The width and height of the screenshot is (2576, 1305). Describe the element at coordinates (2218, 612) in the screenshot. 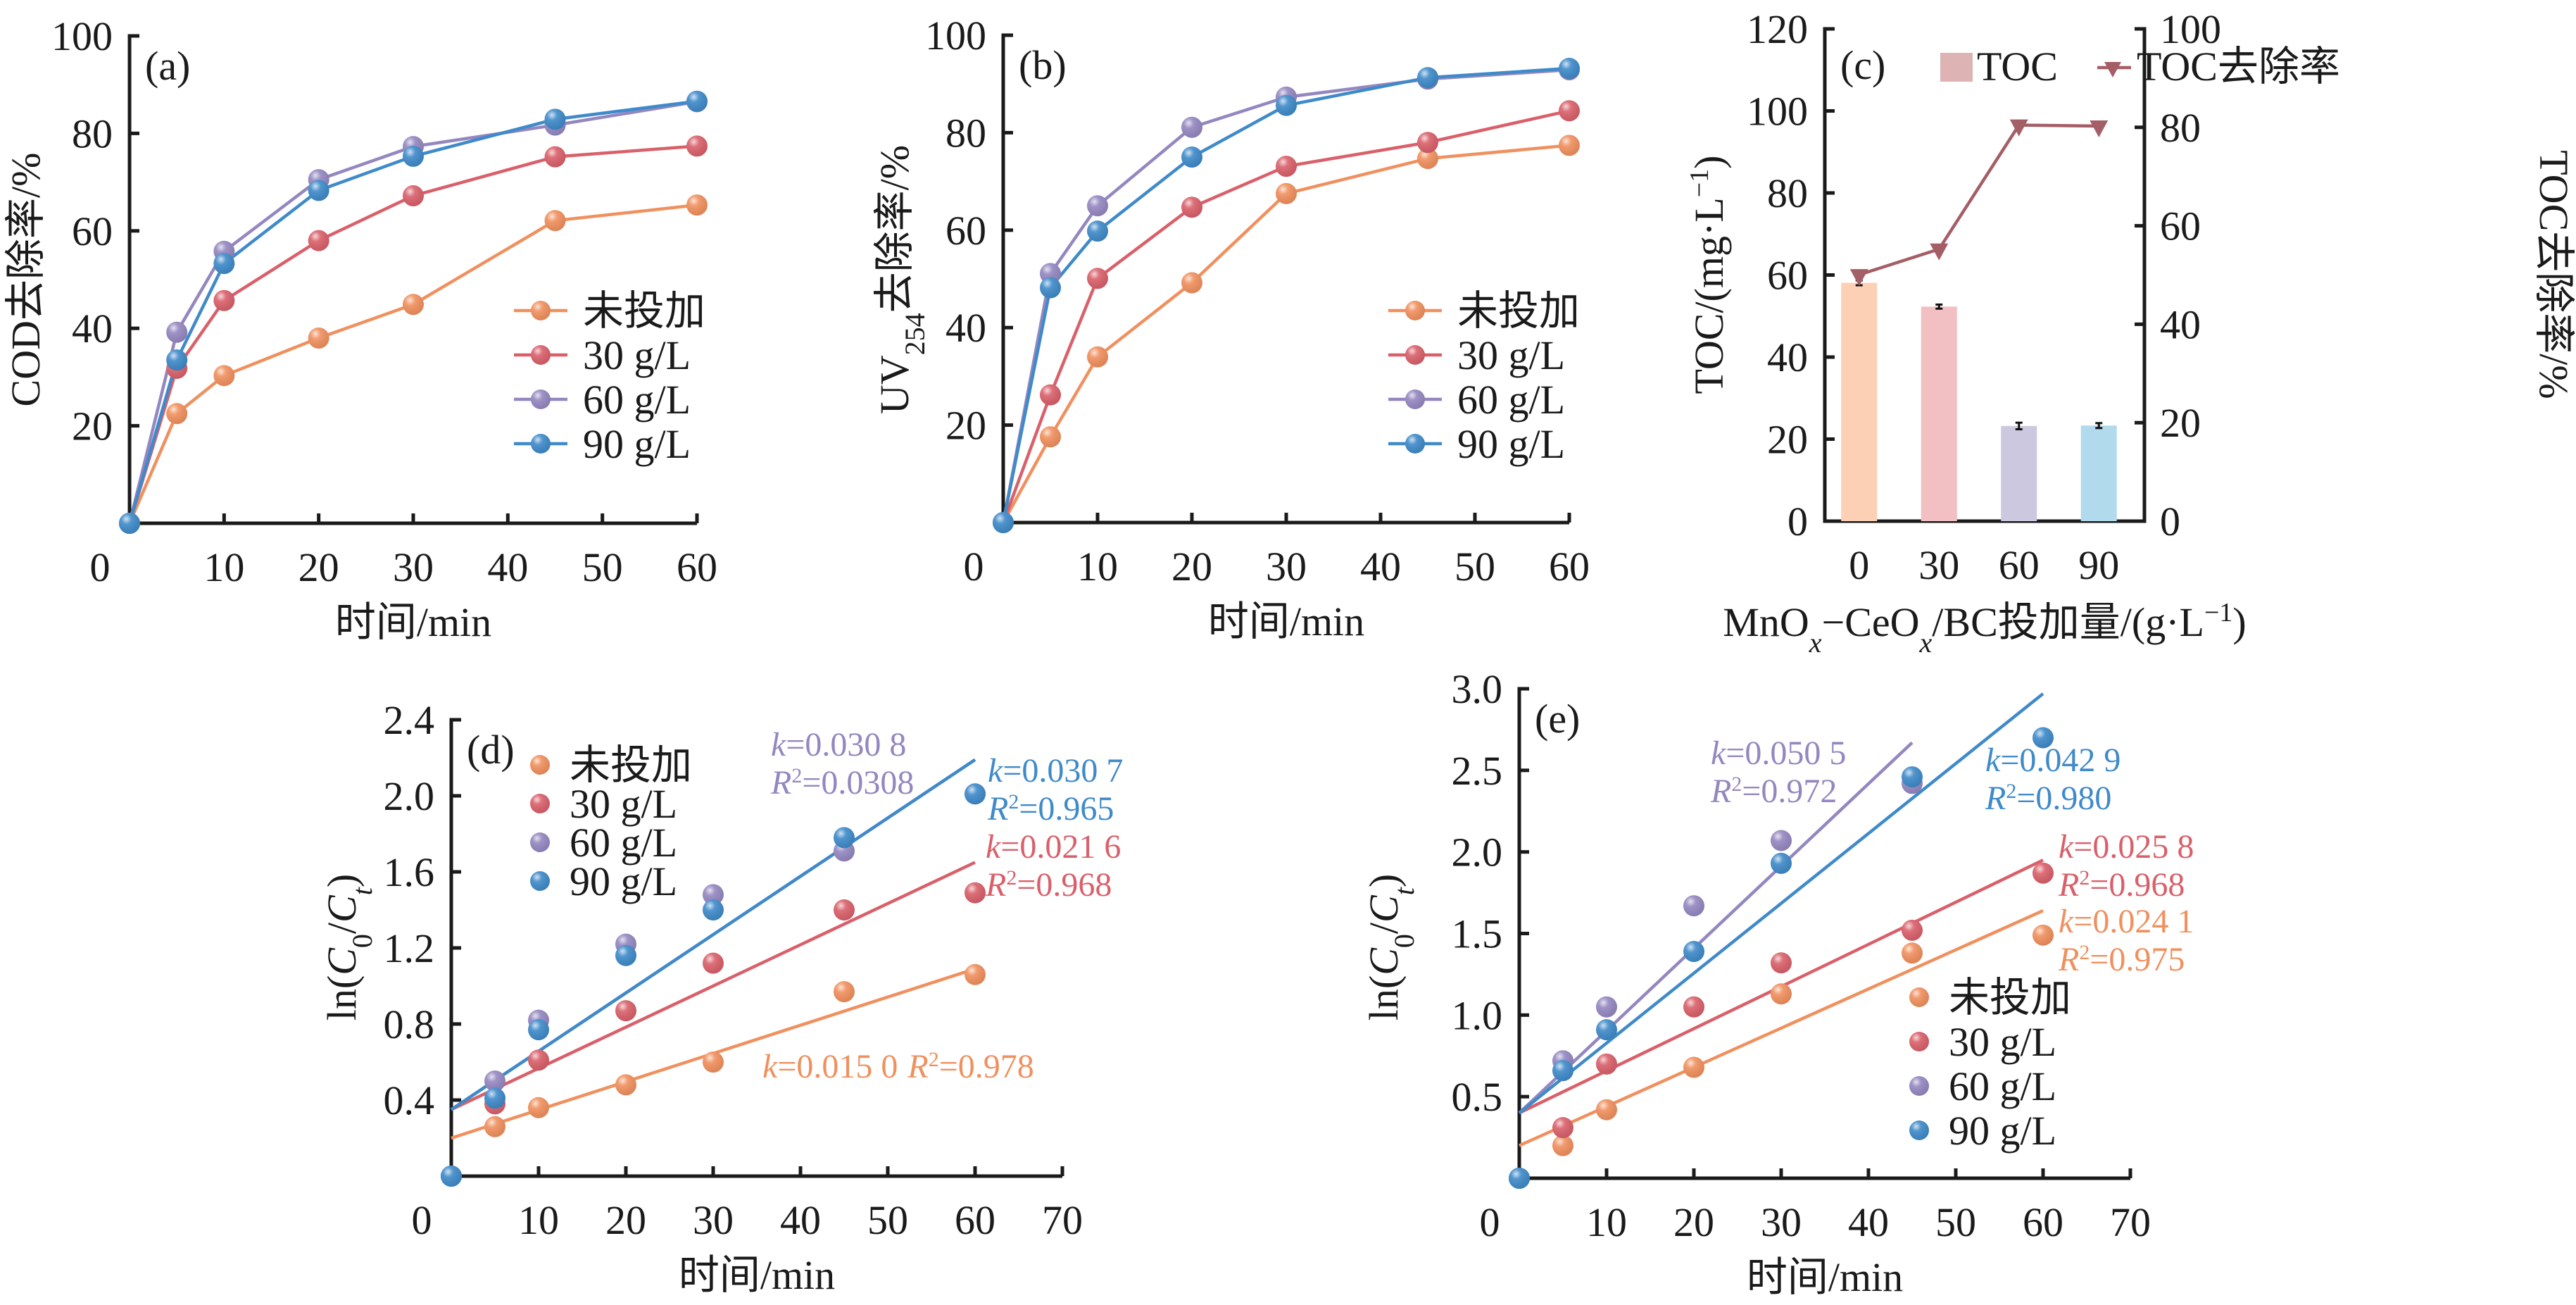

I see `x-axis-title-part: −1` at that location.